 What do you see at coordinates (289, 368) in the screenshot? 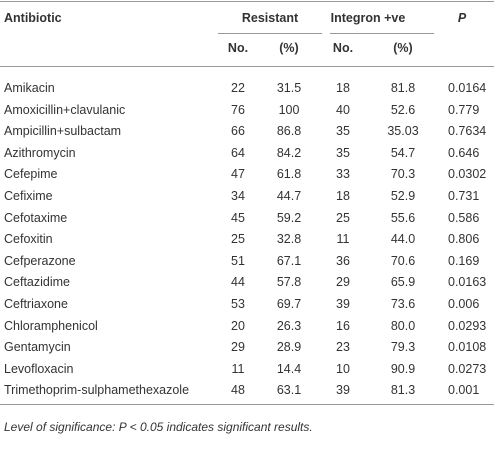
I see `cell: 14.4` at bounding box center [289, 368].